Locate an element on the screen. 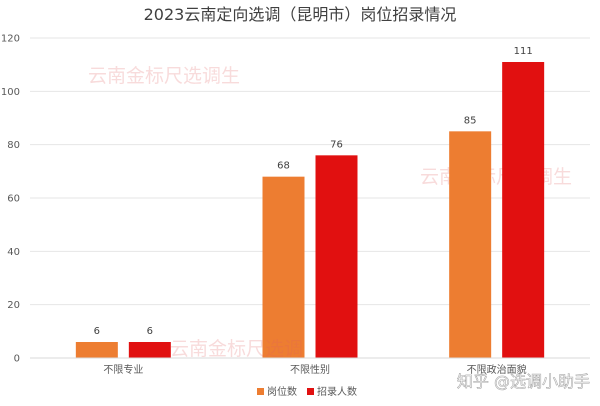 This screenshot has height=406, width=600. legend-label: 招录人数 is located at coordinates (337, 391).